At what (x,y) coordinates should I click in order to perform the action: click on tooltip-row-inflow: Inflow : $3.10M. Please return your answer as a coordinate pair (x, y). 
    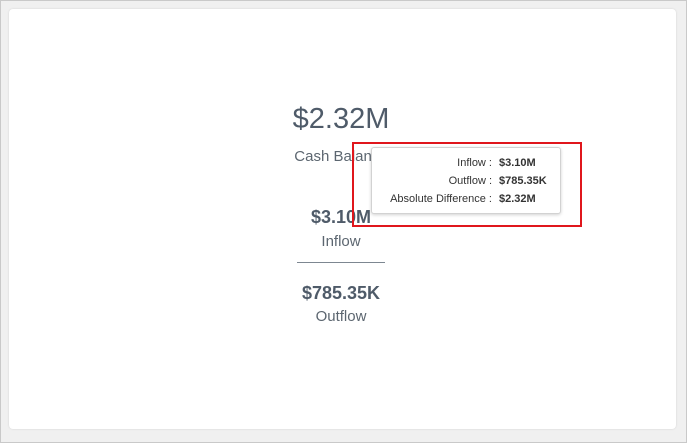
    Looking at the image, I should click on (466, 163).